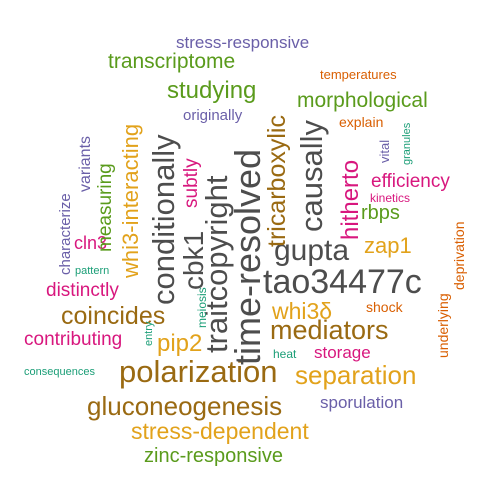  I want to click on word: studying, so click(212, 90).